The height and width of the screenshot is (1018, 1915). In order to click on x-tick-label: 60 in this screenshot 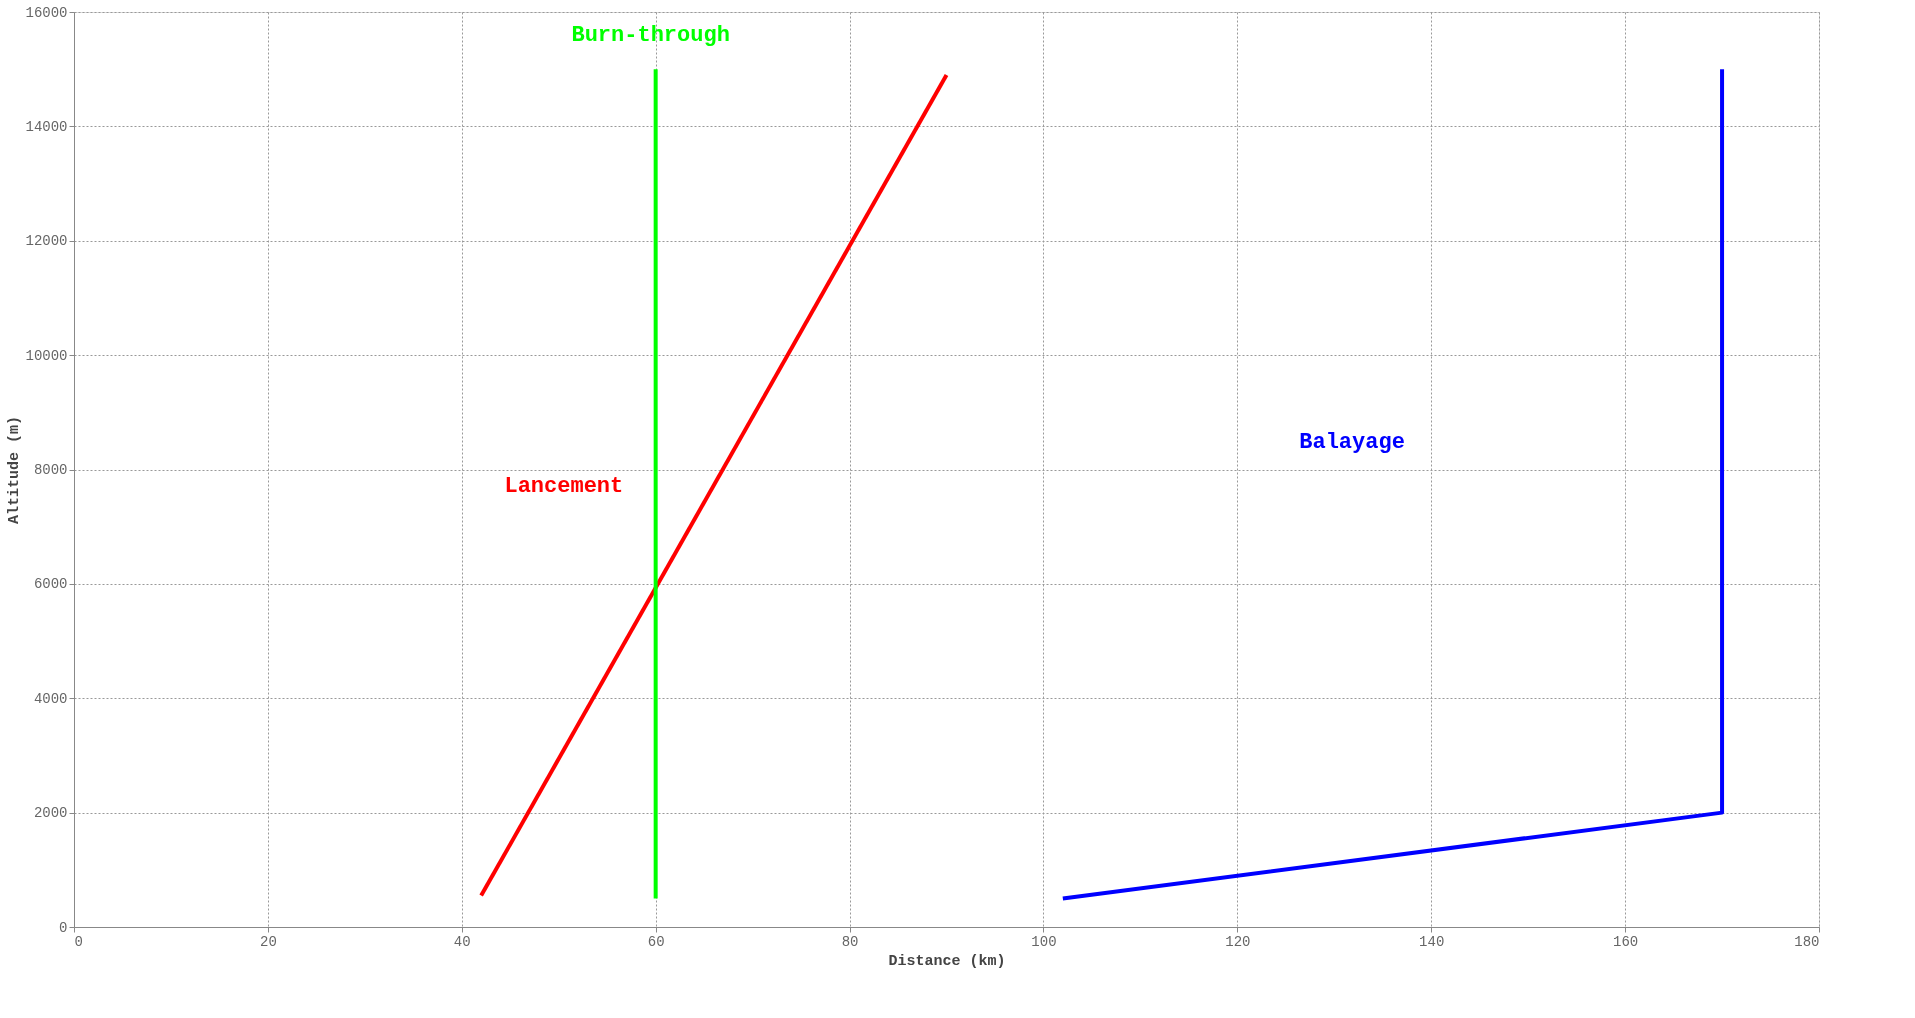, I will do `click(656, 941)`.